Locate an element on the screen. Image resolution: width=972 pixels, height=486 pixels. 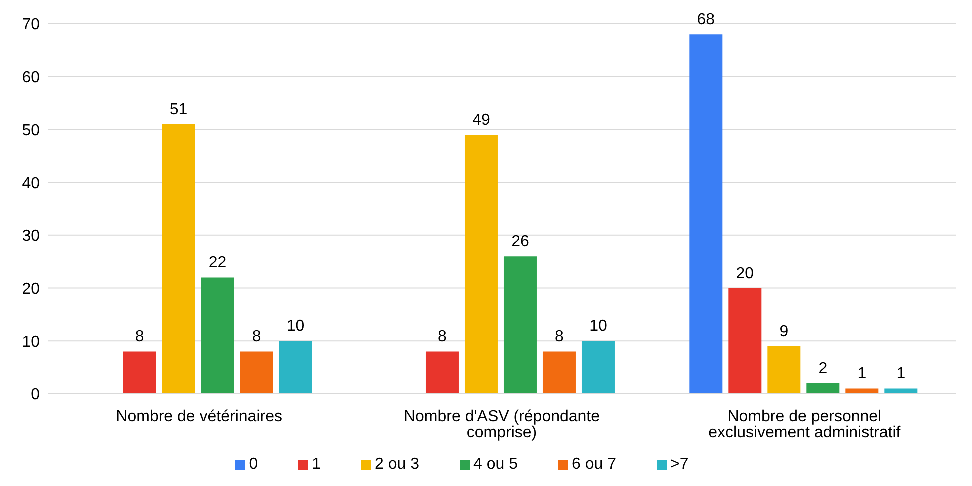
legend-label: 2 ou 3 is located at coordinates (397, 464).